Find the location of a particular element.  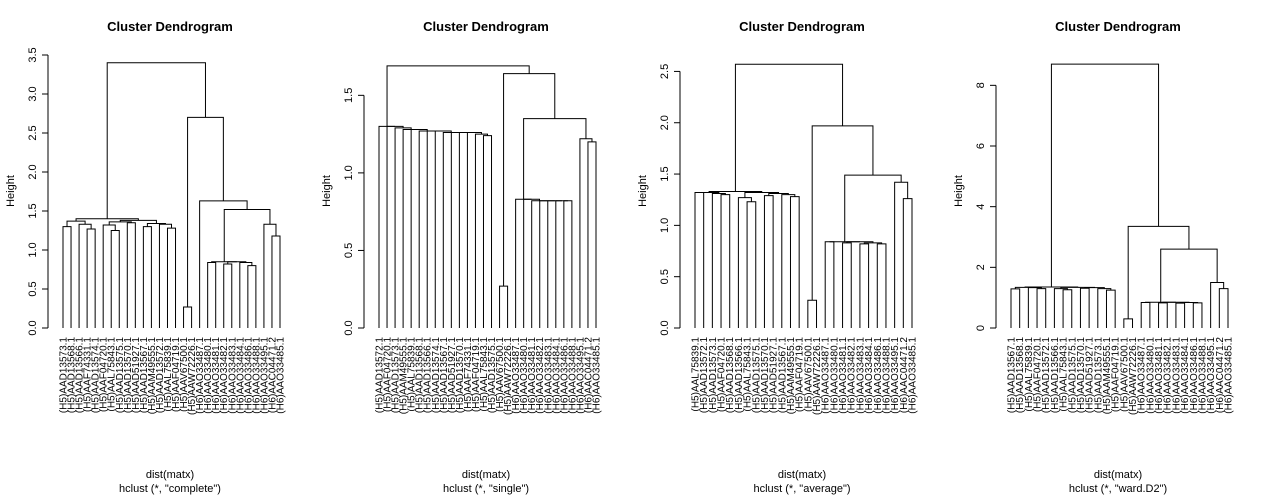

leaf-label: (H6)AAO33482.1 is located at coordinates (852, 375).